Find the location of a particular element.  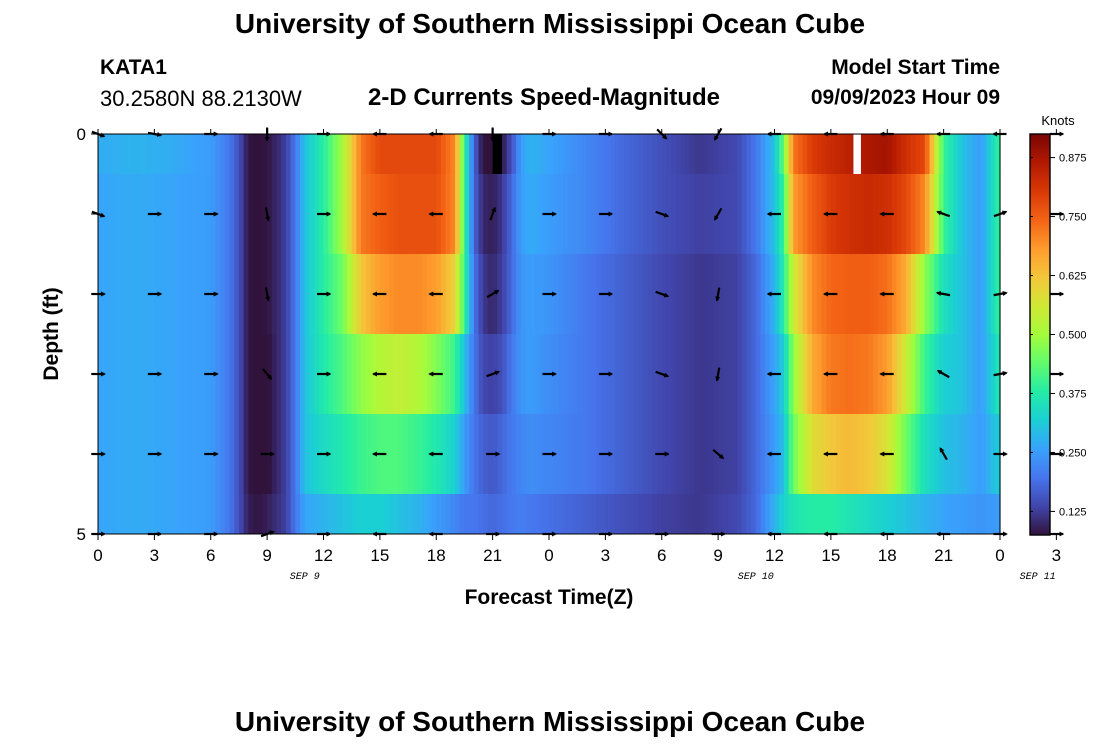

current-vector is located at coordinates (493, 374).